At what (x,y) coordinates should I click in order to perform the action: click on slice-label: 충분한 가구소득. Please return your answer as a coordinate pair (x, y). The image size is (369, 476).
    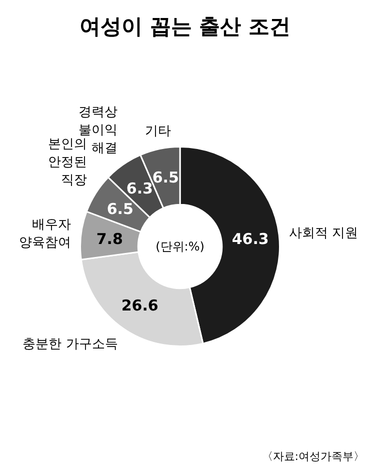
    Looking at the image, I should click on (70, 344).